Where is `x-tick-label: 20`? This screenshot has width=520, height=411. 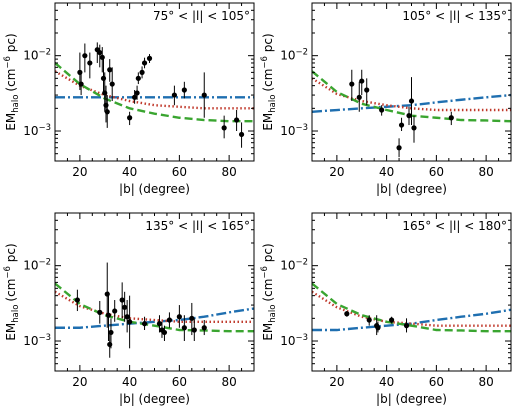
x-tick-label: 20 is located at coordinates (79, 172).